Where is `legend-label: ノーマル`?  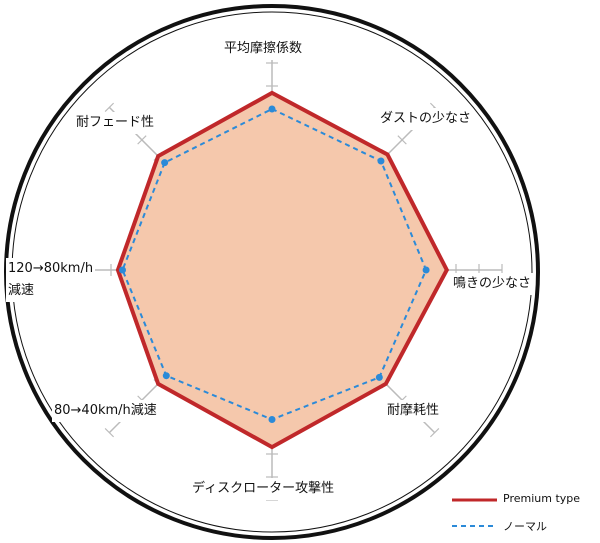
legend-label: ノーマル is located at coordinates (525, 526).